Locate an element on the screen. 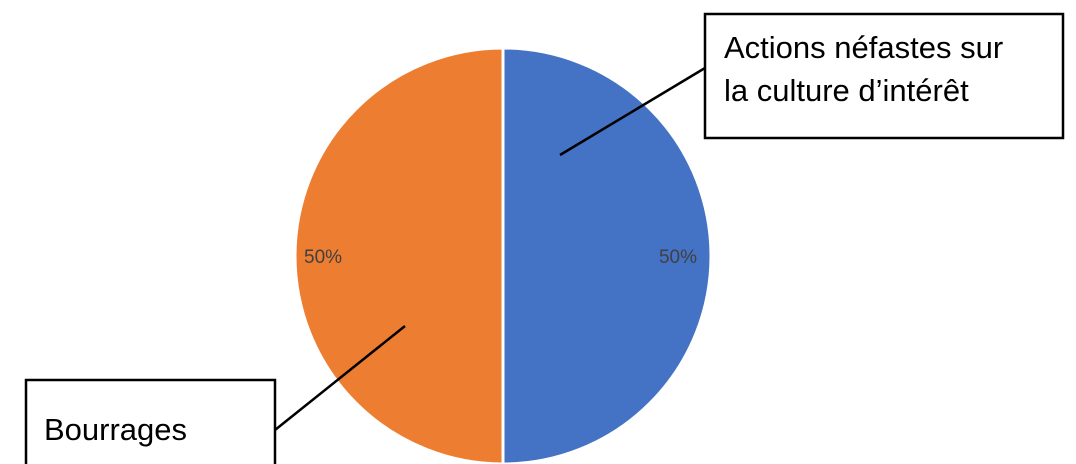  percent-labels: 50% 50% is located at coordinates (500, 257).